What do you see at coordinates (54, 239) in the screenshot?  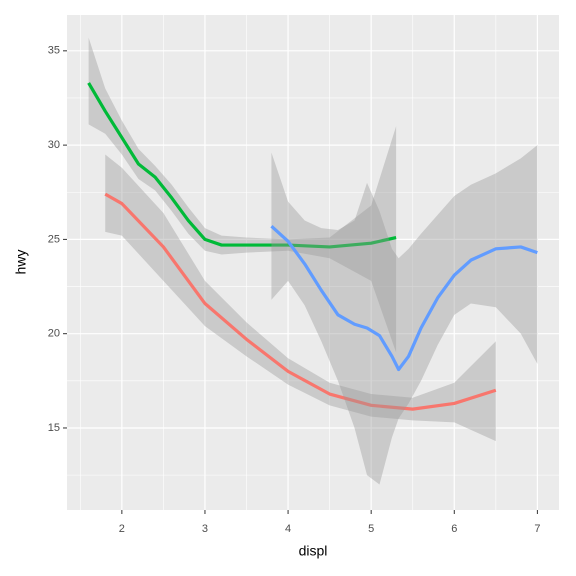 I see `y-tick-label: 25` at bounding box center [54, 239].